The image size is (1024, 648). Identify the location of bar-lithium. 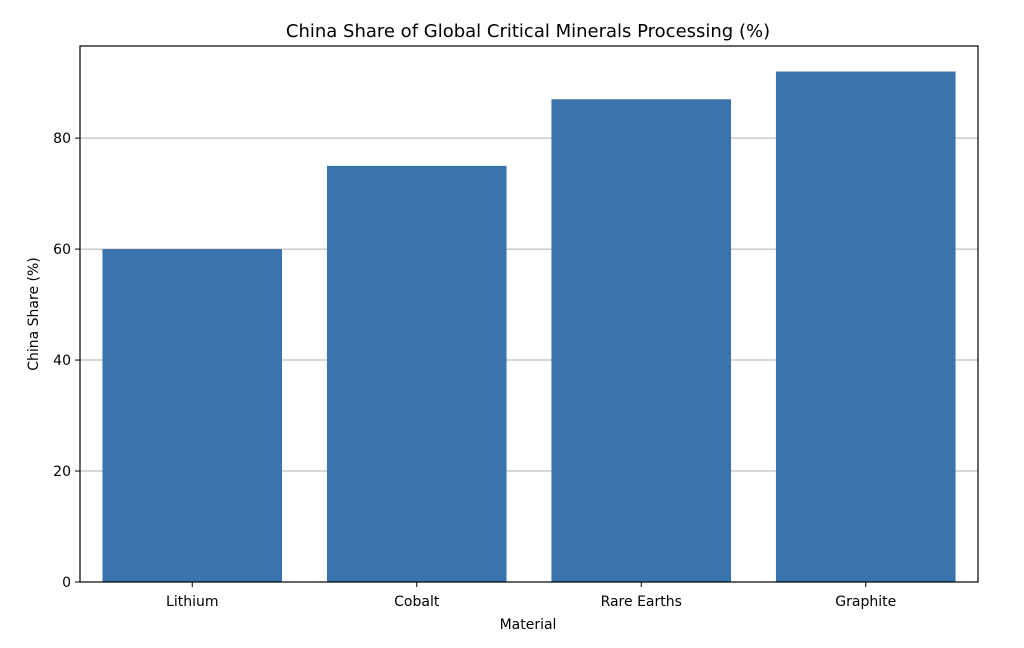
(192, 415).